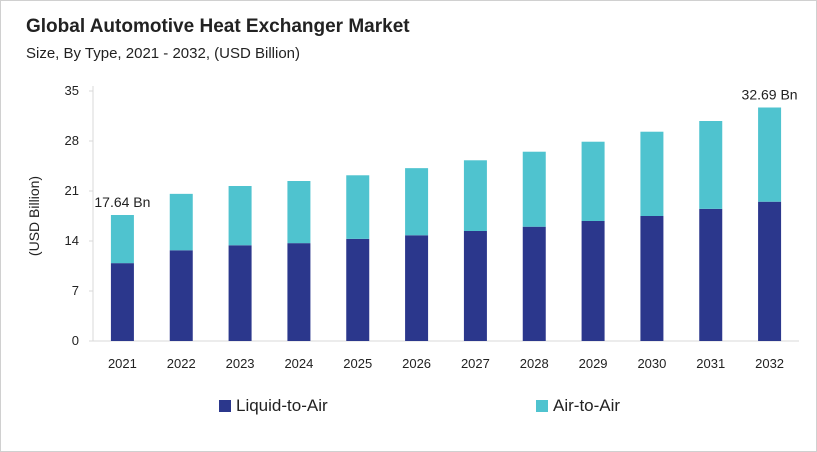  What do you see at coordinates (711, 165) in the screenshot?
I see `bar-air-to-air-2031` at bounding box center [711, 165].